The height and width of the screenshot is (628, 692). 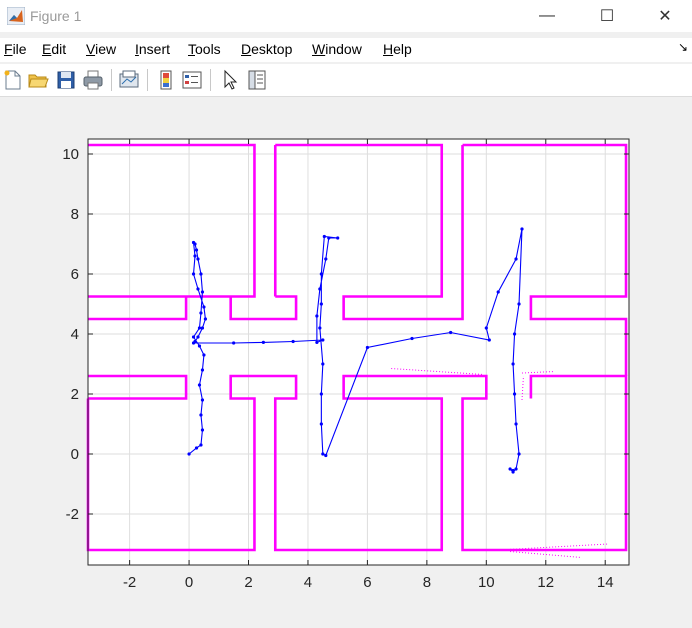 I want to click on figure-toolbar, so click(x=346, y=80).